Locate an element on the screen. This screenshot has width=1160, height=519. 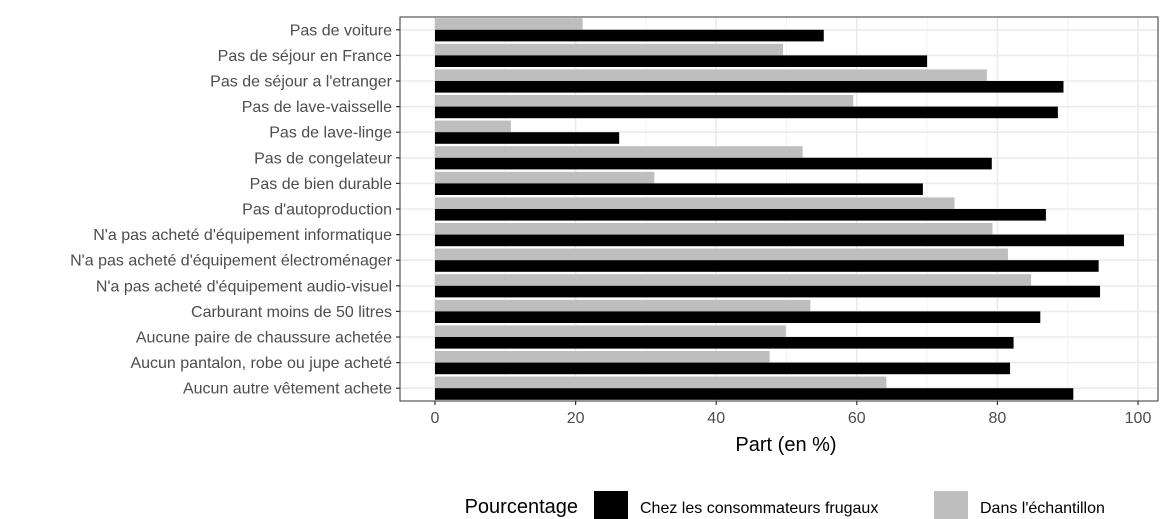
y-tick-label: Pas de lave-linge is located at coordinates (330, 133).